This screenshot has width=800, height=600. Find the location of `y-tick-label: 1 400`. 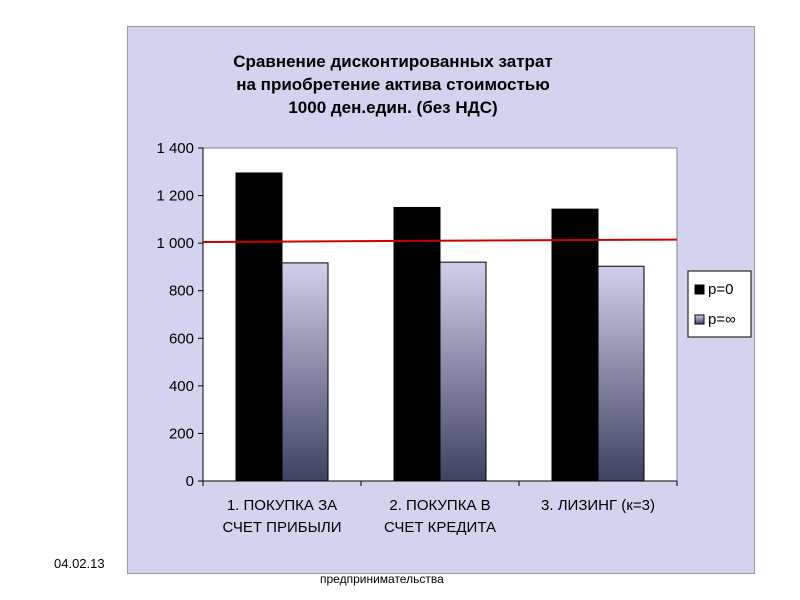

y-tick-label: 1 400 is located at coordinates (175, 148).